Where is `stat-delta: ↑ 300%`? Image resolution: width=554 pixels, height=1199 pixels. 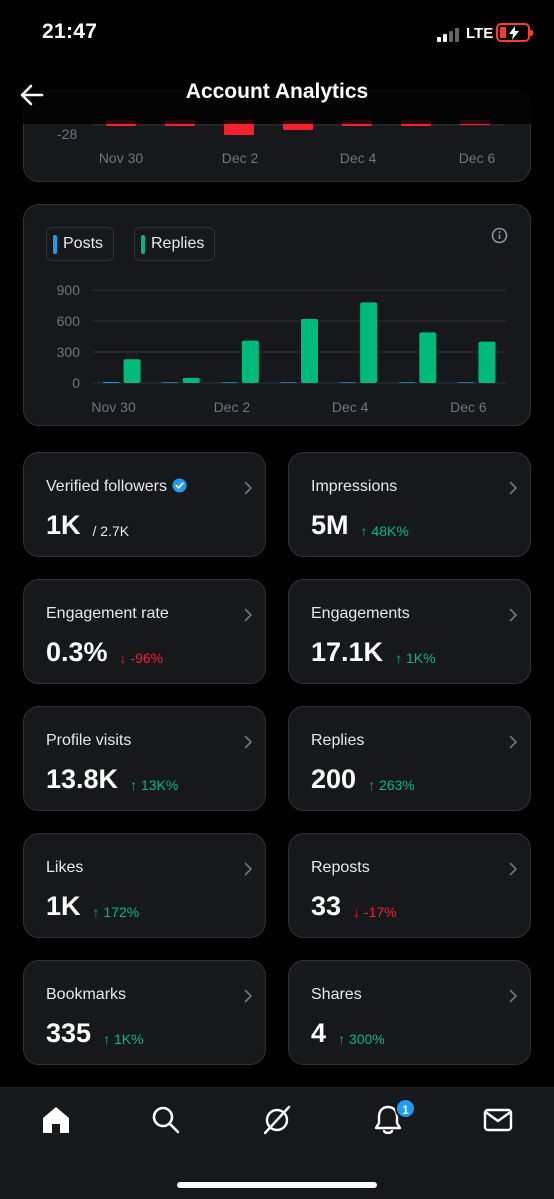 stat-delta: ↑ 300% is located at coordinates (361, 1039).